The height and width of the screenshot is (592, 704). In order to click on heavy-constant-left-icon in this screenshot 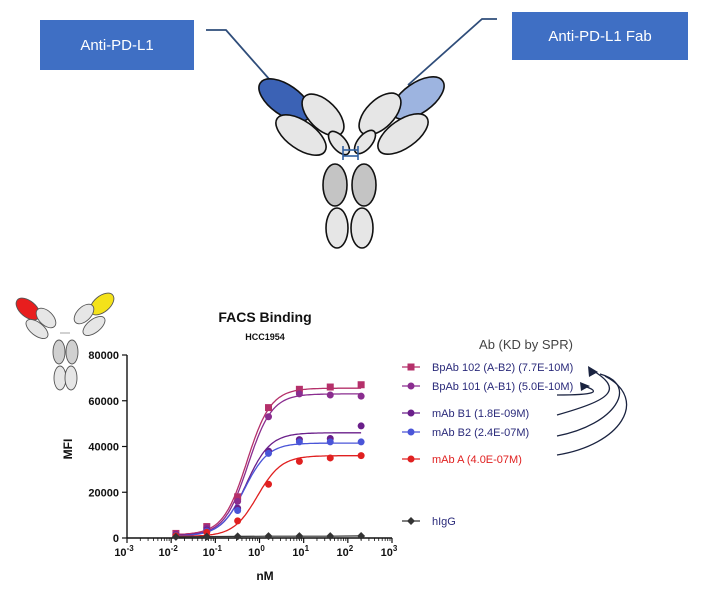, I will do `click(301, 135)`.